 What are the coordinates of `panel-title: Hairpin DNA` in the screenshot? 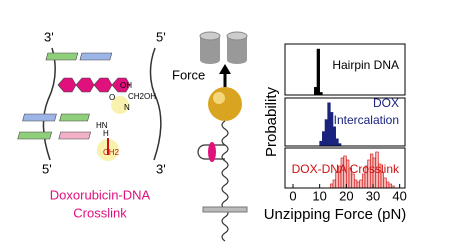 It's located at (365, 65).